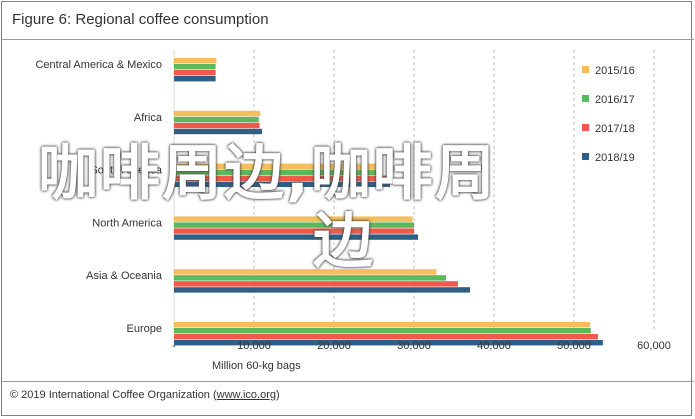 This screenshot has width=695, height=419. I want to click on category-label: South America, so click(126, 171).